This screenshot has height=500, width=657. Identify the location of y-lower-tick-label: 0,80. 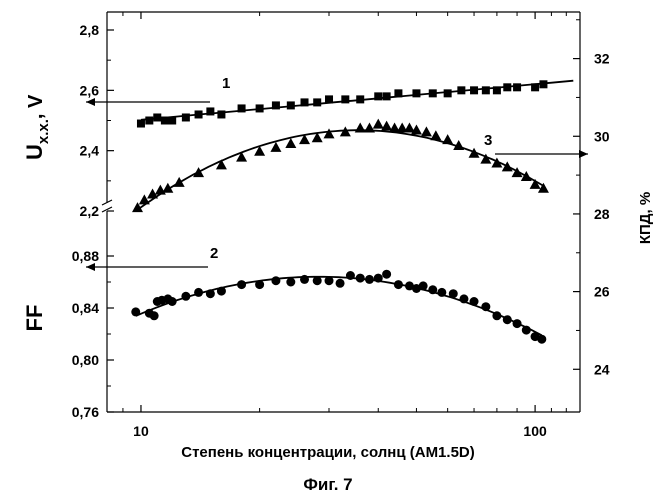
(85, 360).